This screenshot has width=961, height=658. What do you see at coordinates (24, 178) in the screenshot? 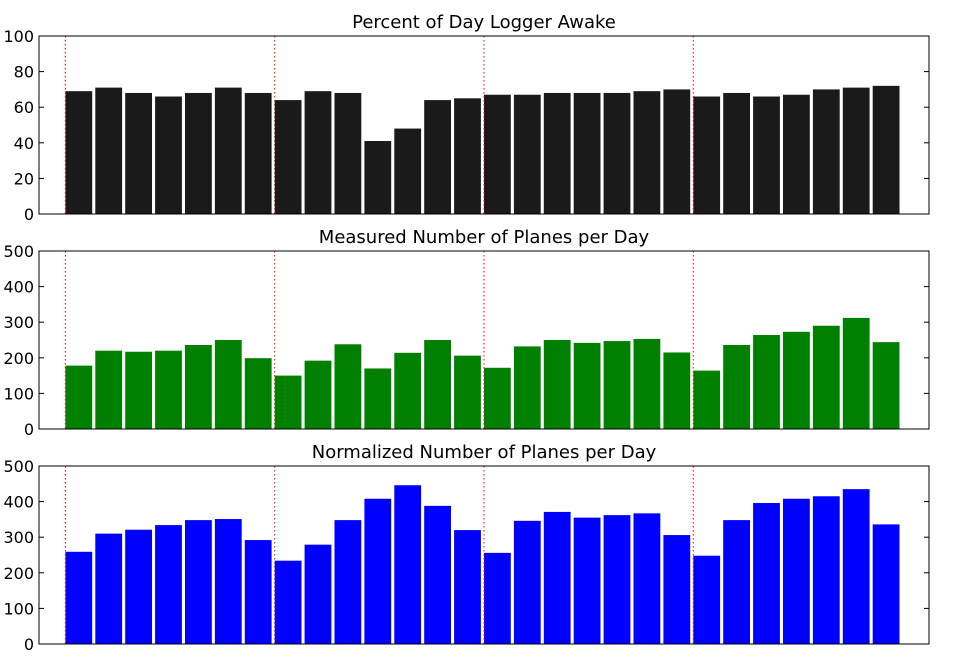
I see `y-tick-label: 20` at bounding box center [24, 178].